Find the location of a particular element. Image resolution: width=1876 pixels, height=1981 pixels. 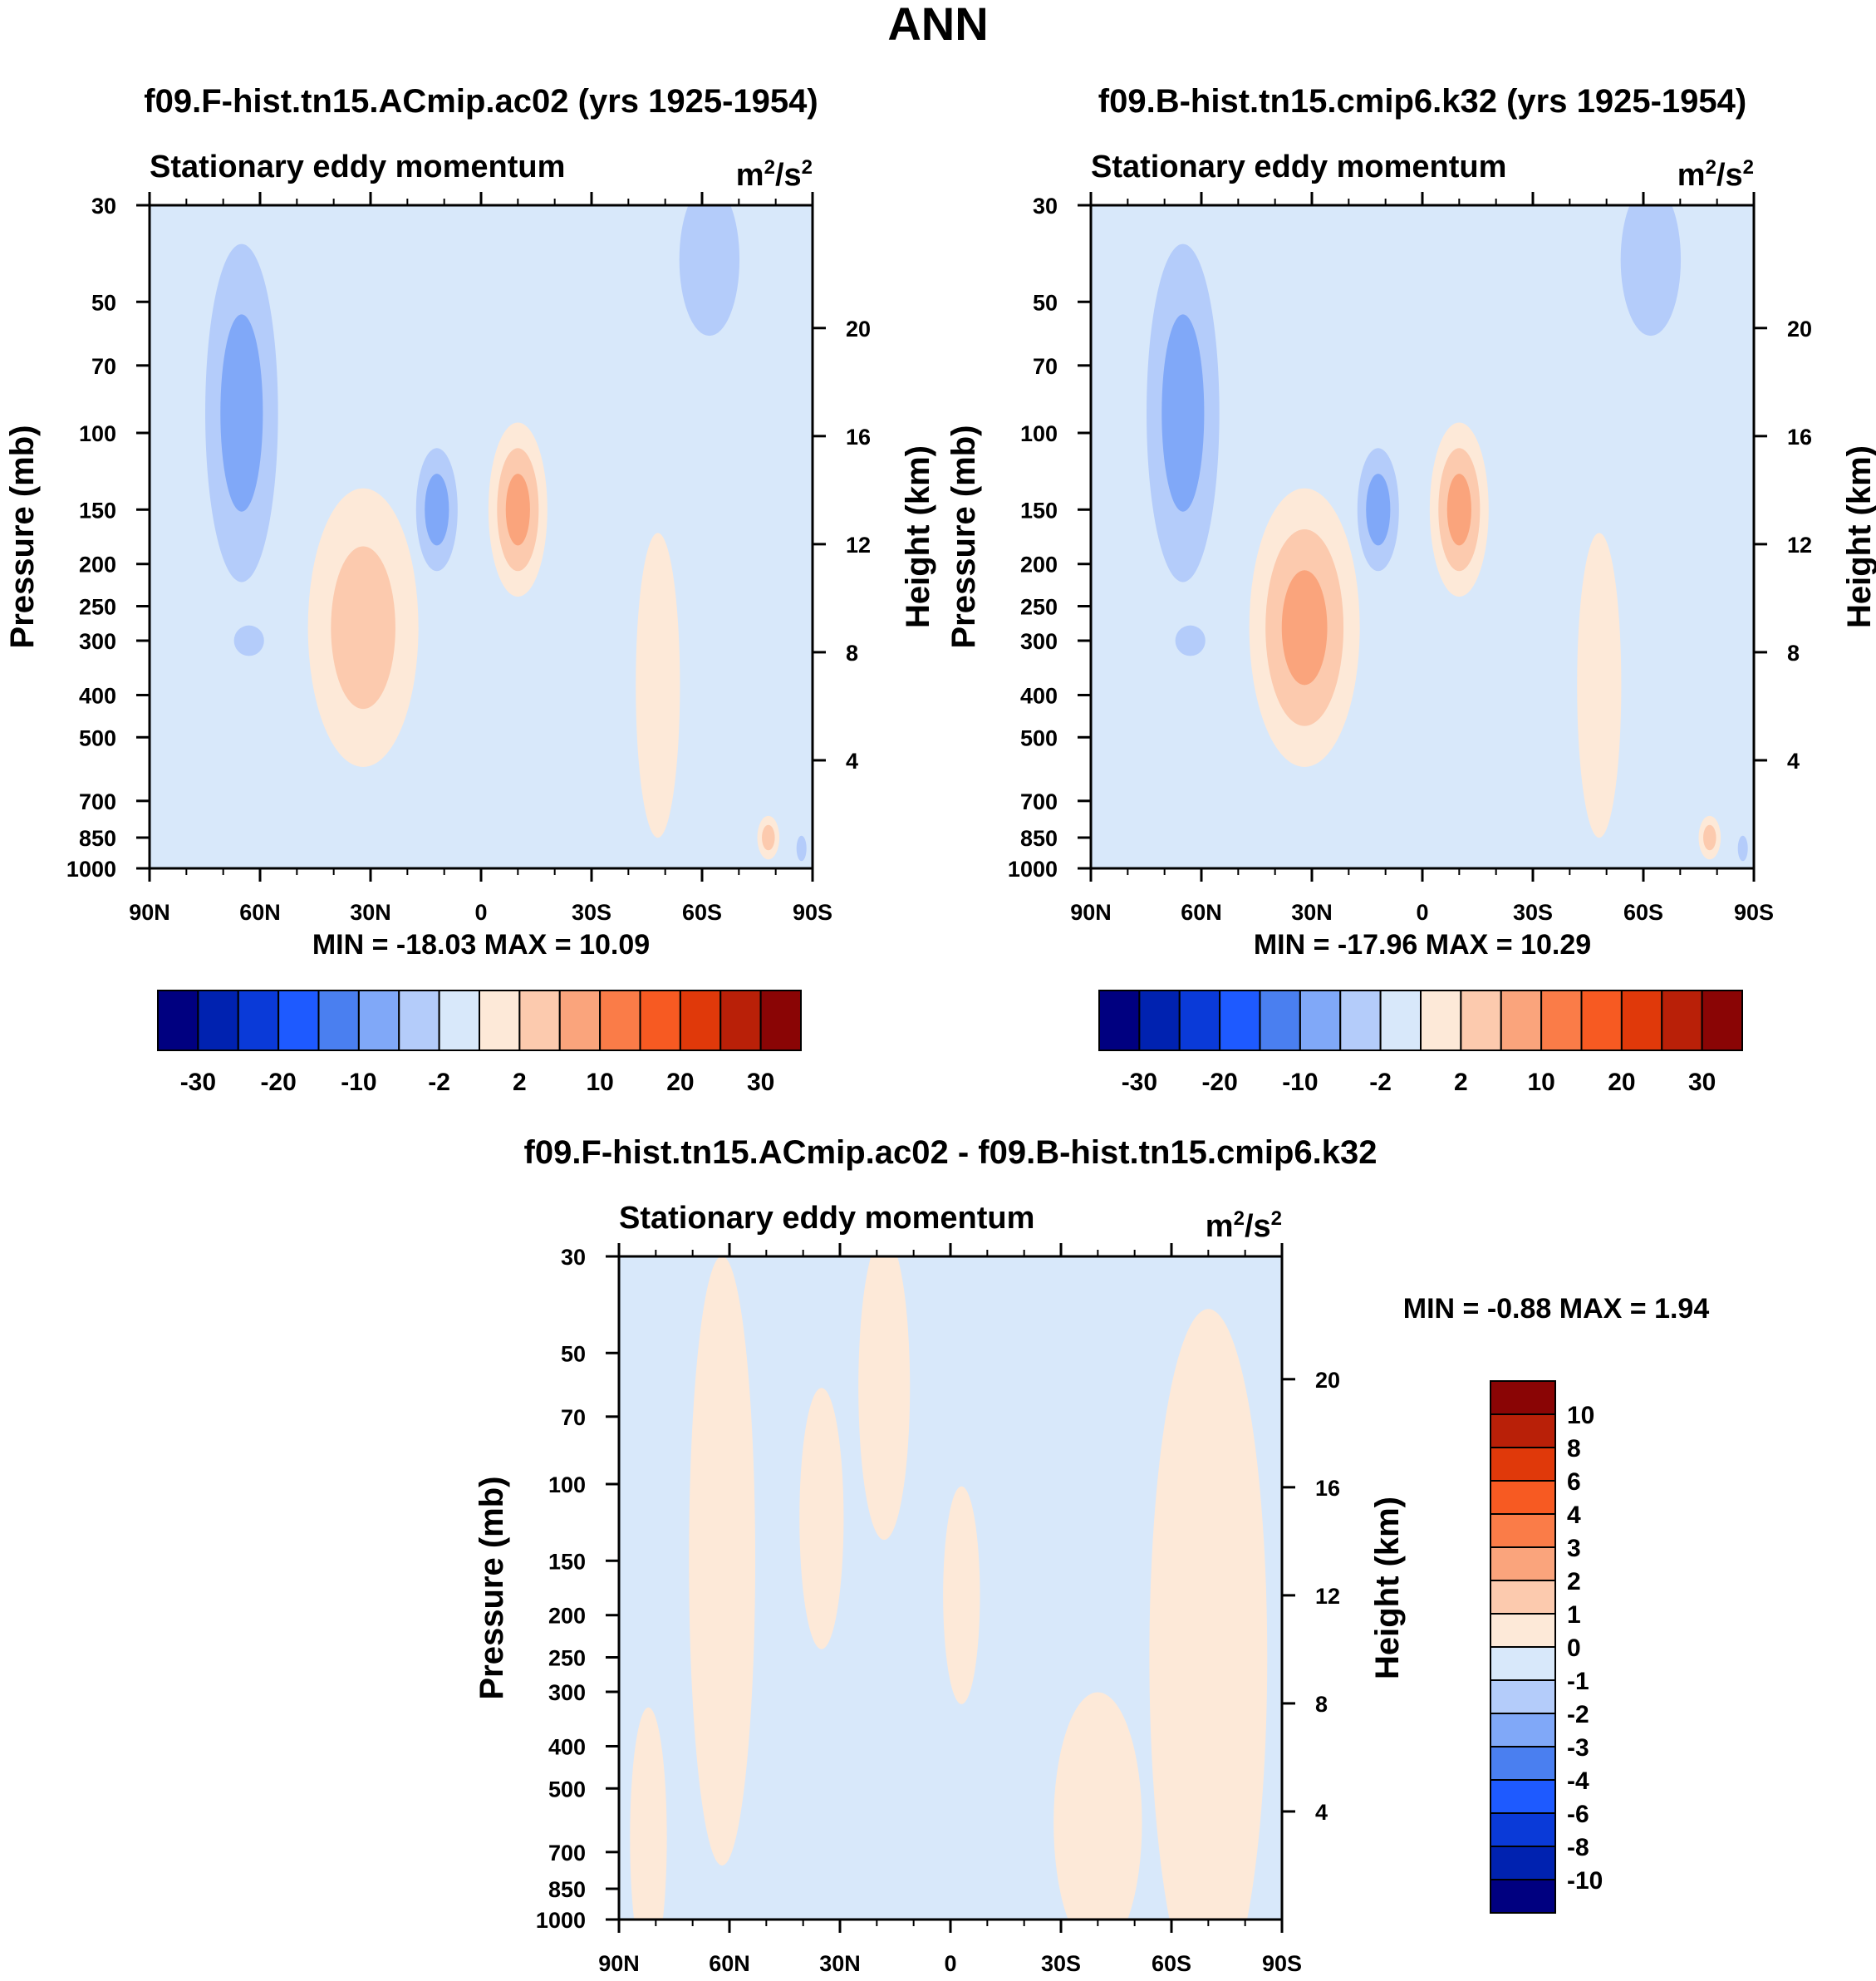

colorbar-label: 8 is located at coordinates (1574, 1448).